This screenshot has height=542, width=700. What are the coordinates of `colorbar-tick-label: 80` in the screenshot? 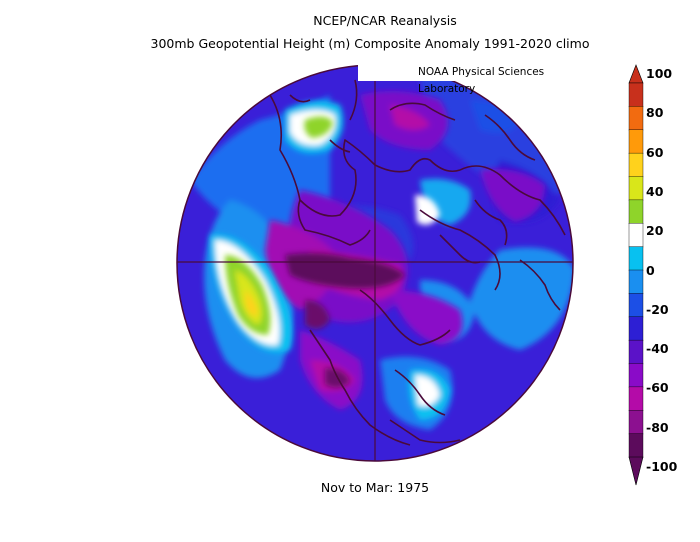 It's located at (655, 113).